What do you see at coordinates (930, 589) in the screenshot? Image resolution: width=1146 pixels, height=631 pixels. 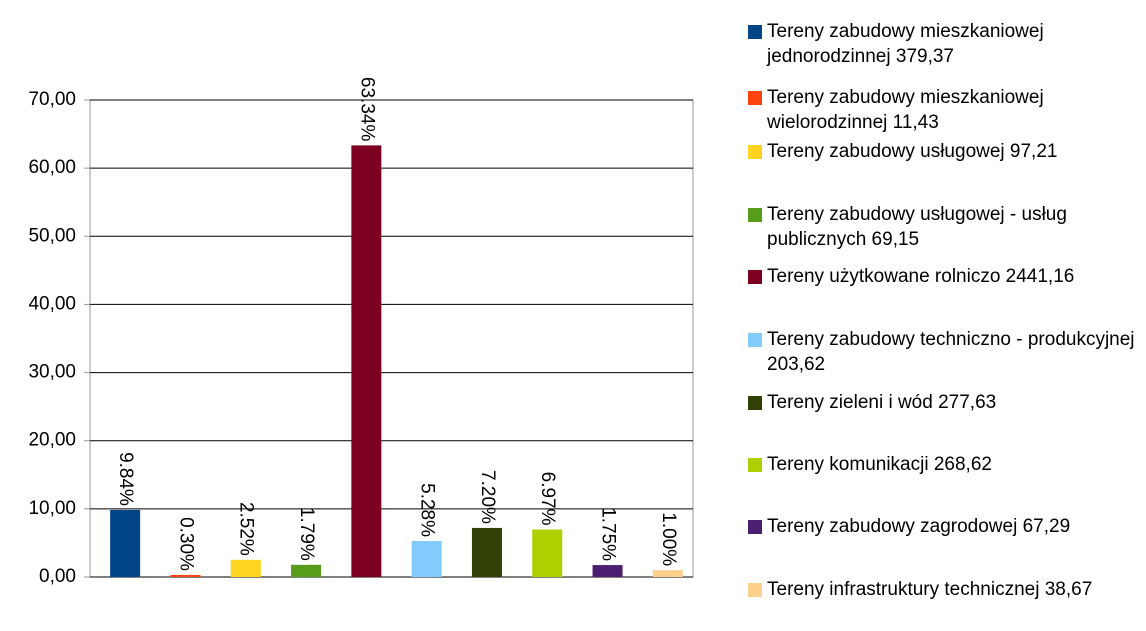 I see `legend-label: Tereny infrastruktury technicznej 38,67` at bounding box center [930, 589].